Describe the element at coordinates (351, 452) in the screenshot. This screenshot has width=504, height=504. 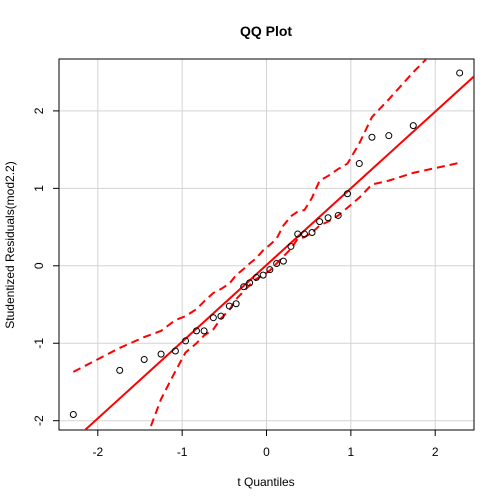
I see `x-tick-label: 1` at that location.